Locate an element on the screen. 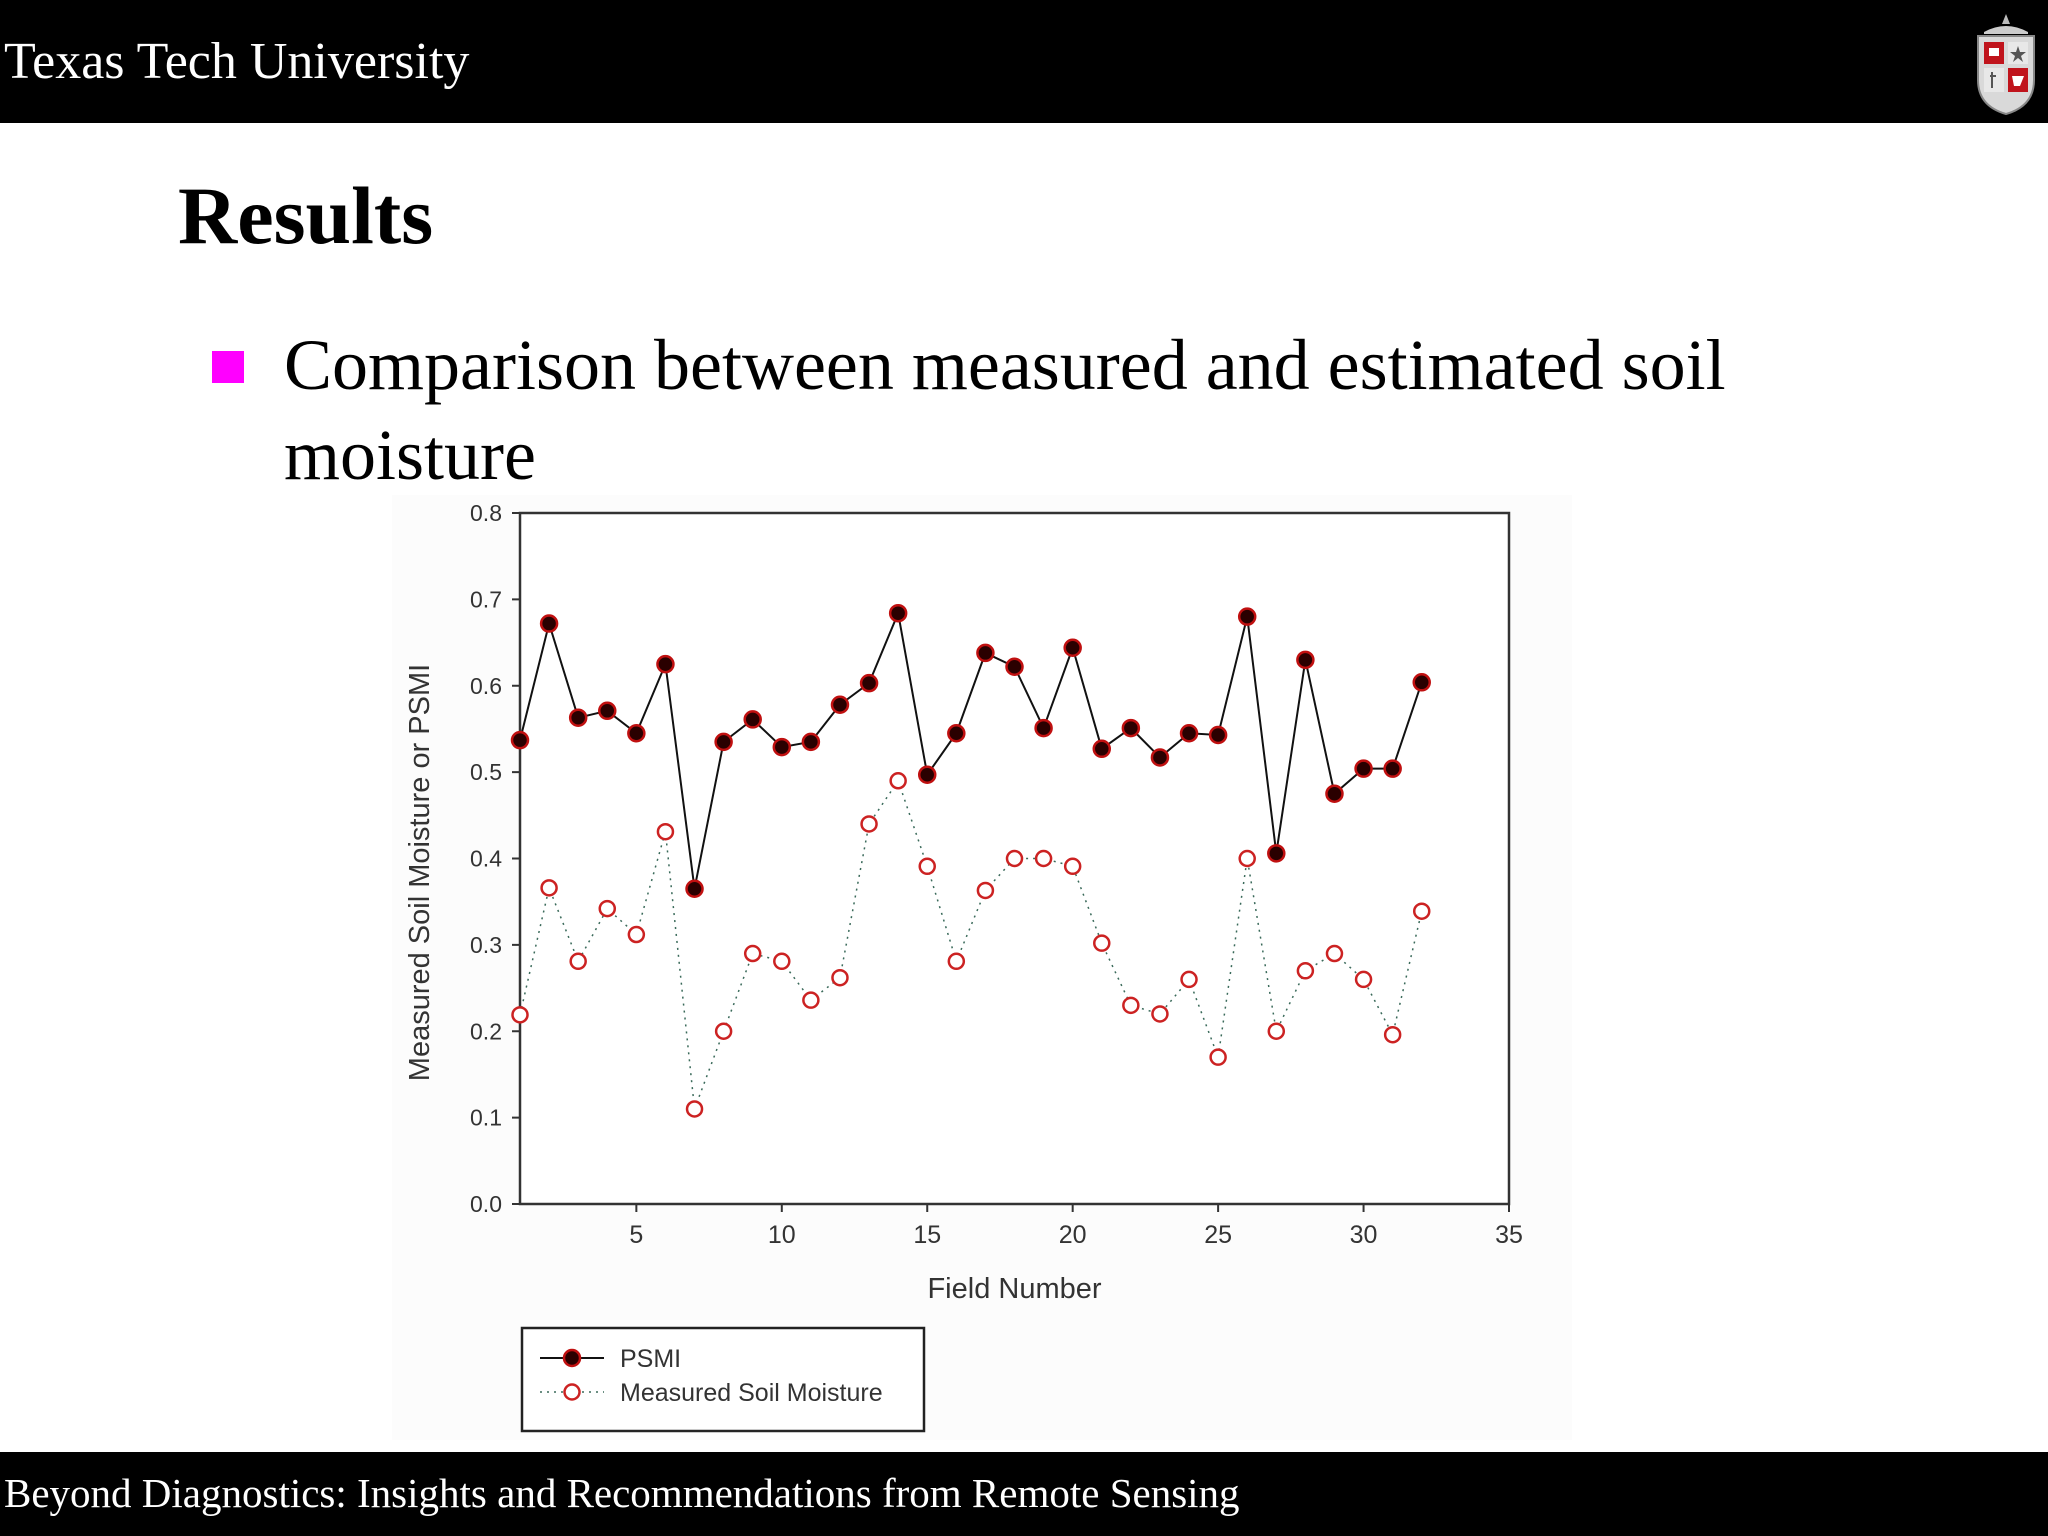  legend-marker-measured is located at coordinates (572, 1392).